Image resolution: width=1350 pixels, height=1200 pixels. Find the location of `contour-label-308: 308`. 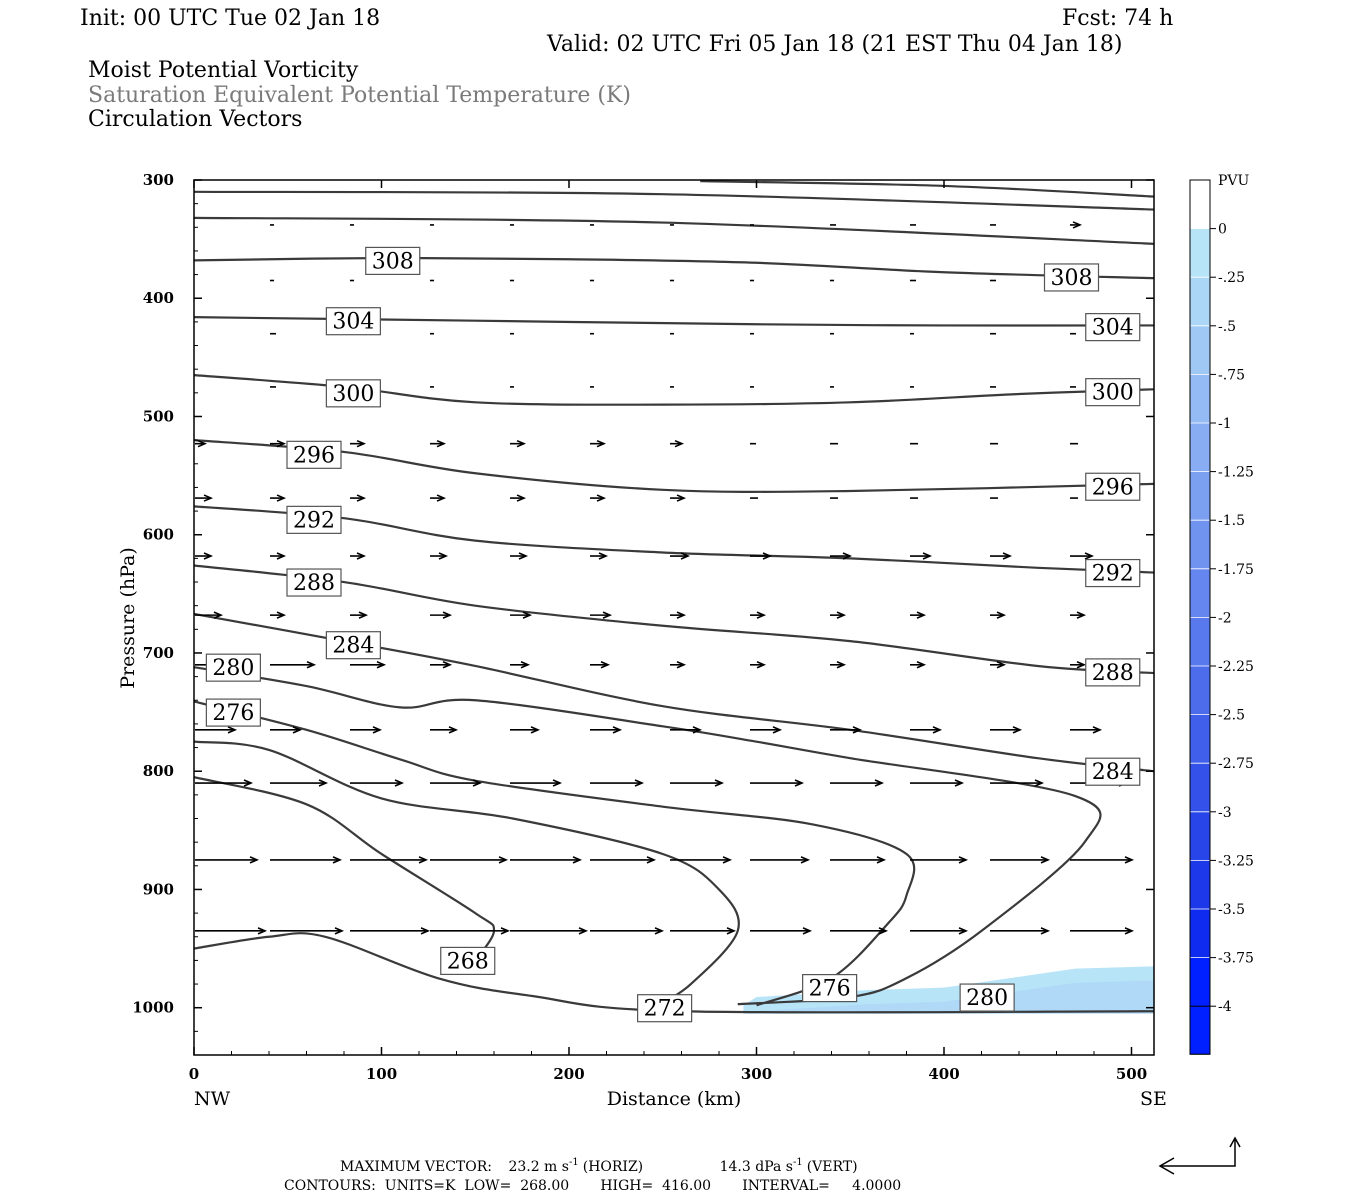

contour-label-308: 308 is located at coordinates (393, 261).